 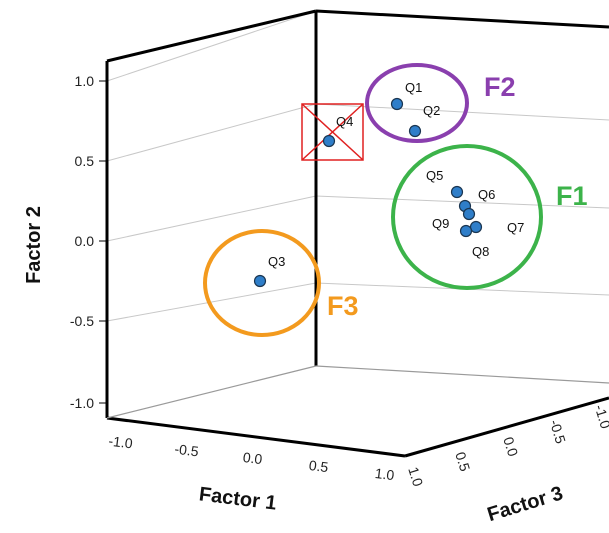 I want to click on factor1-tick-label: 0.5, so click(x=318, y=466).